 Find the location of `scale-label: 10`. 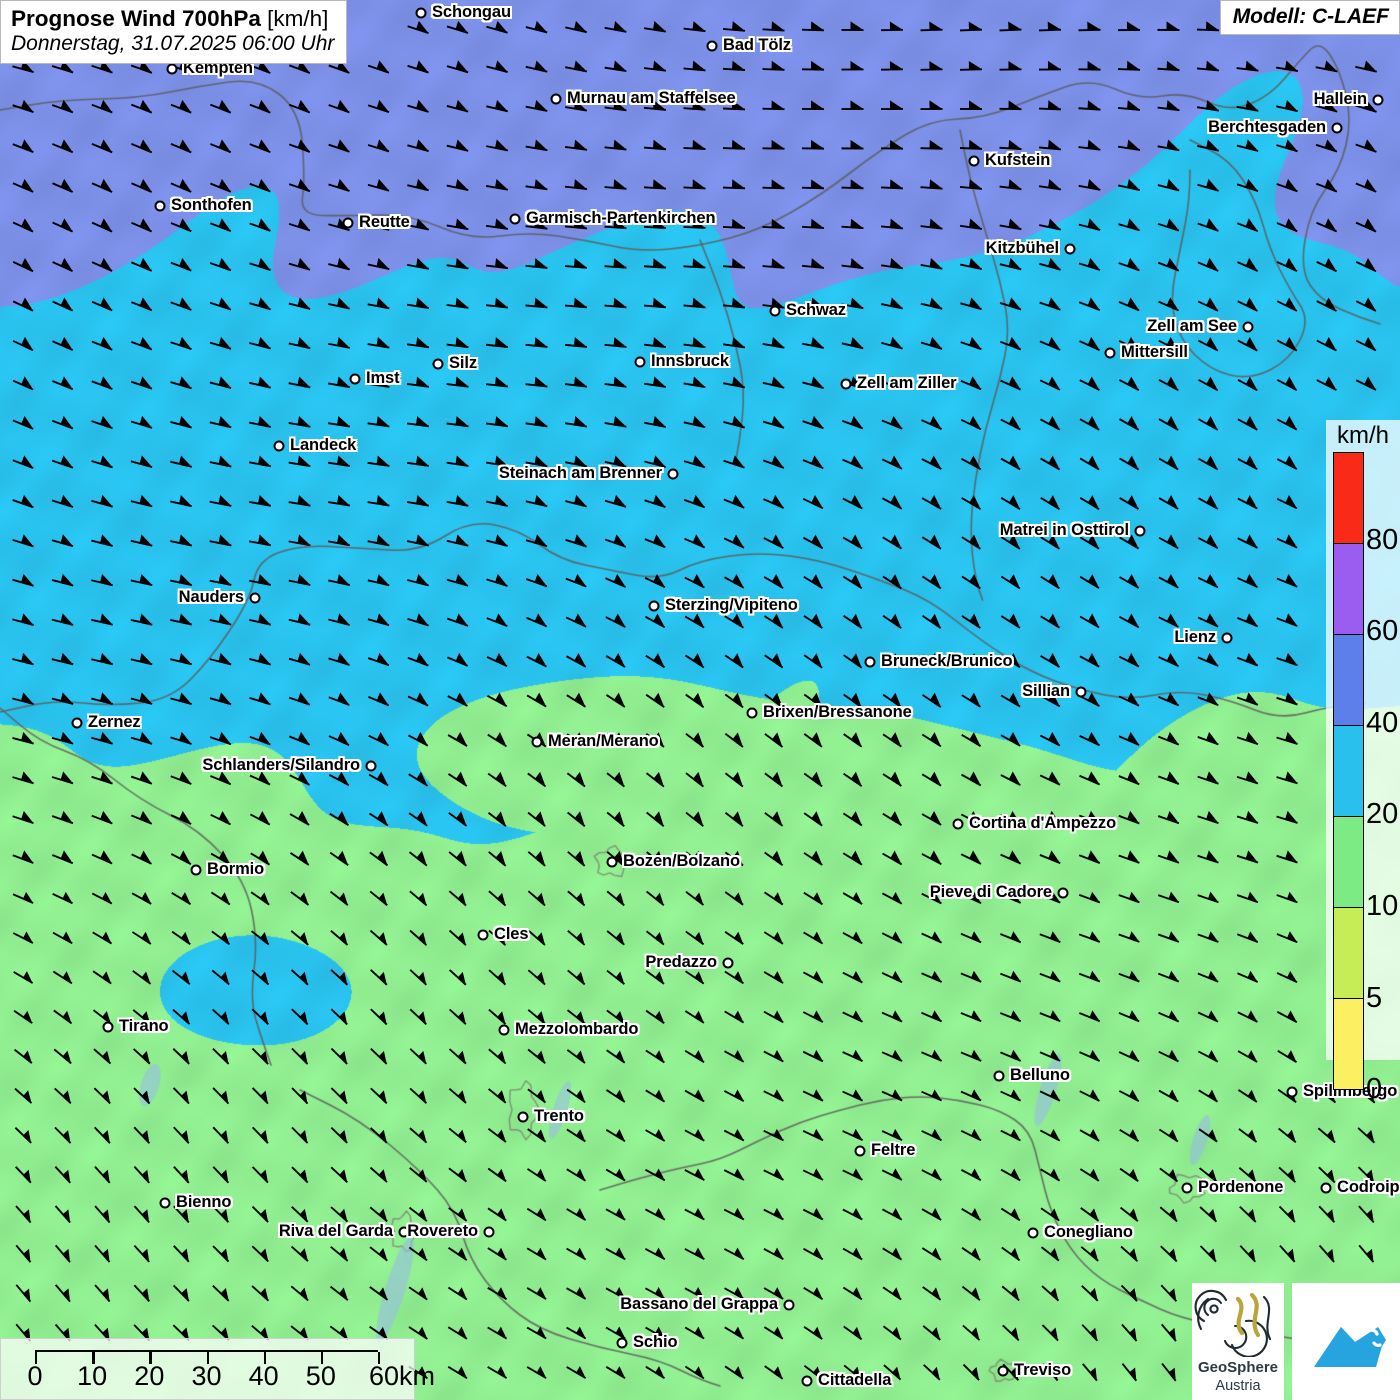

scale-label: 10 is located at coordinates (92, 1376).